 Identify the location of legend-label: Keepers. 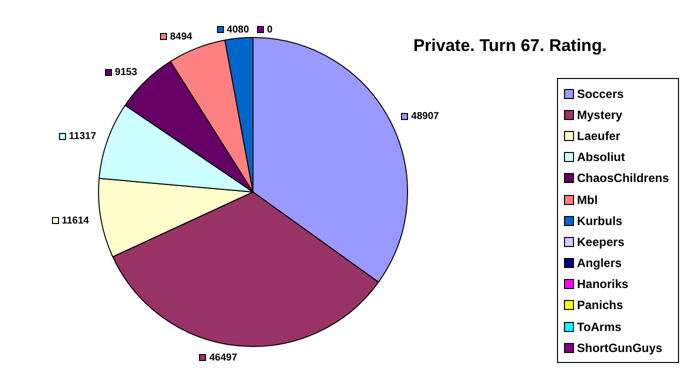
(600, 241).